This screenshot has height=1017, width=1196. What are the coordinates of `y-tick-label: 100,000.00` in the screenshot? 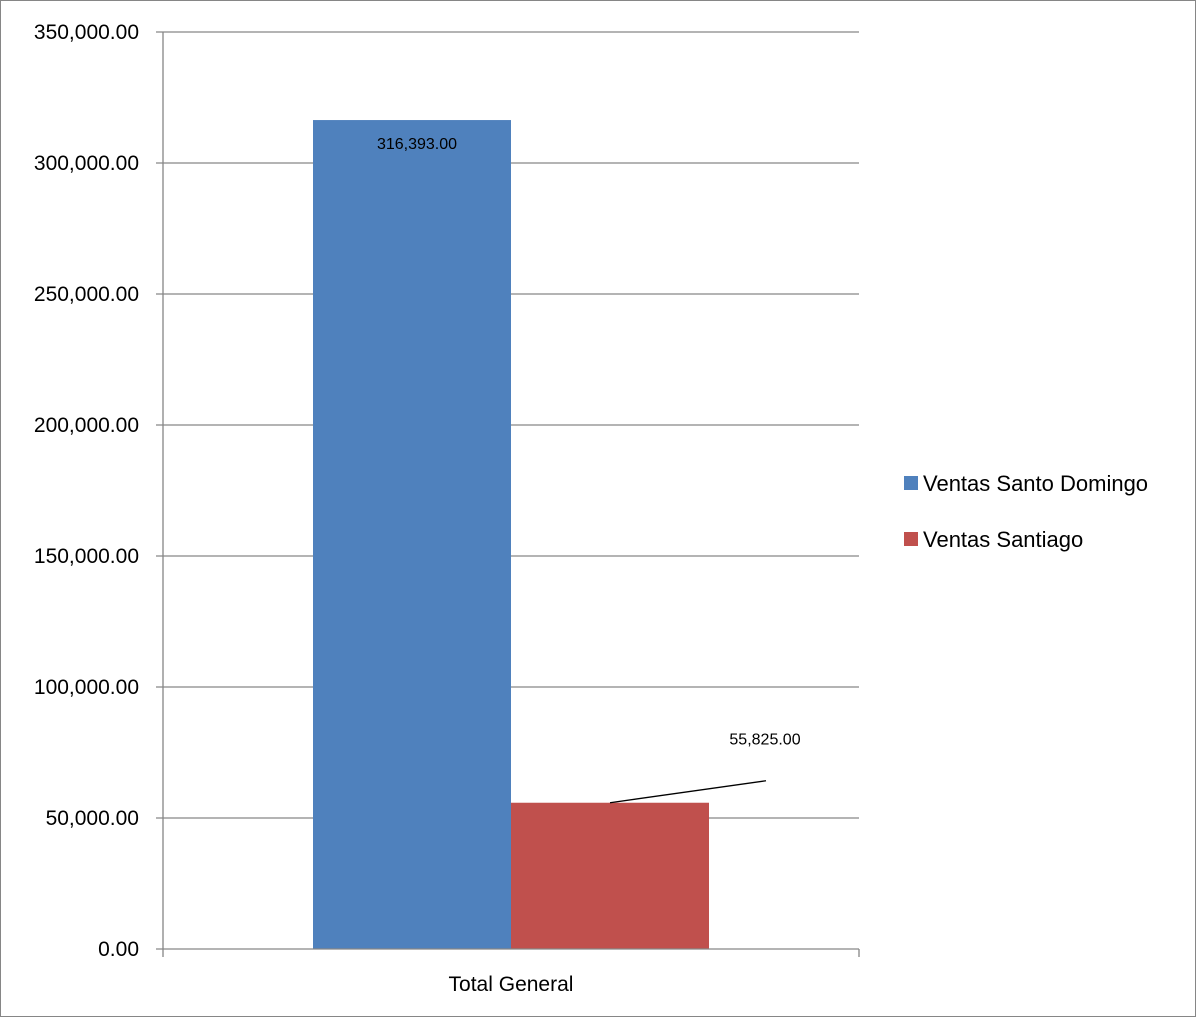 It's located at (86, 687).